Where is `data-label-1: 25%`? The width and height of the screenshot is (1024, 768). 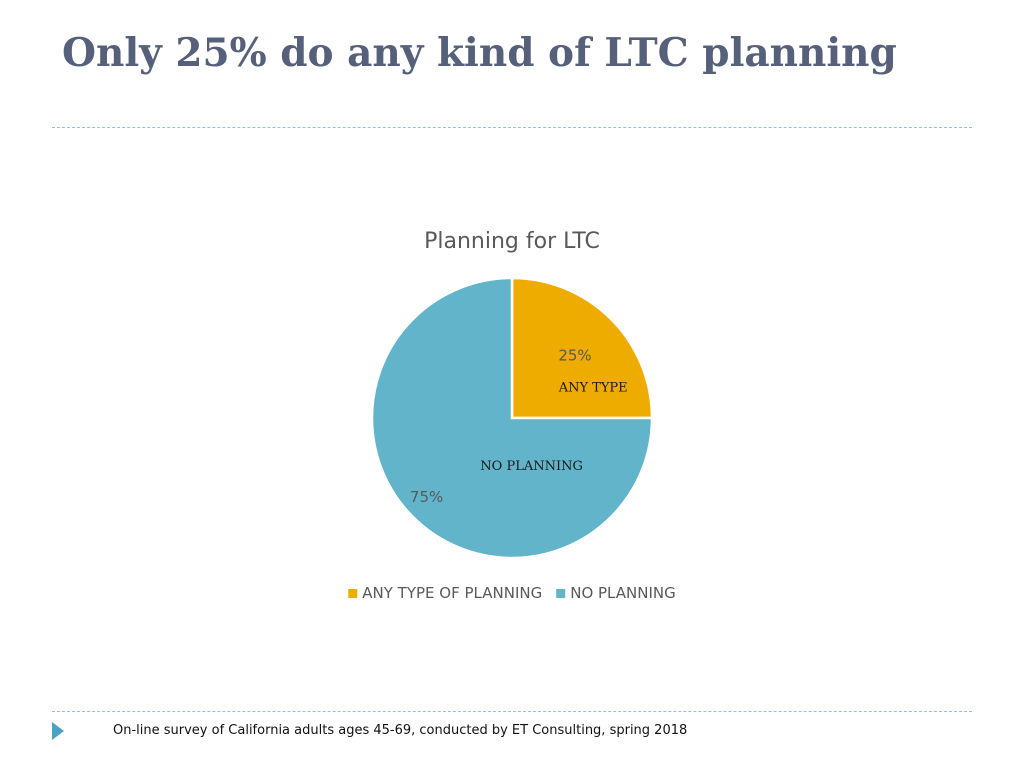
data-label-1: 25% is located at coordinates (574, 356).